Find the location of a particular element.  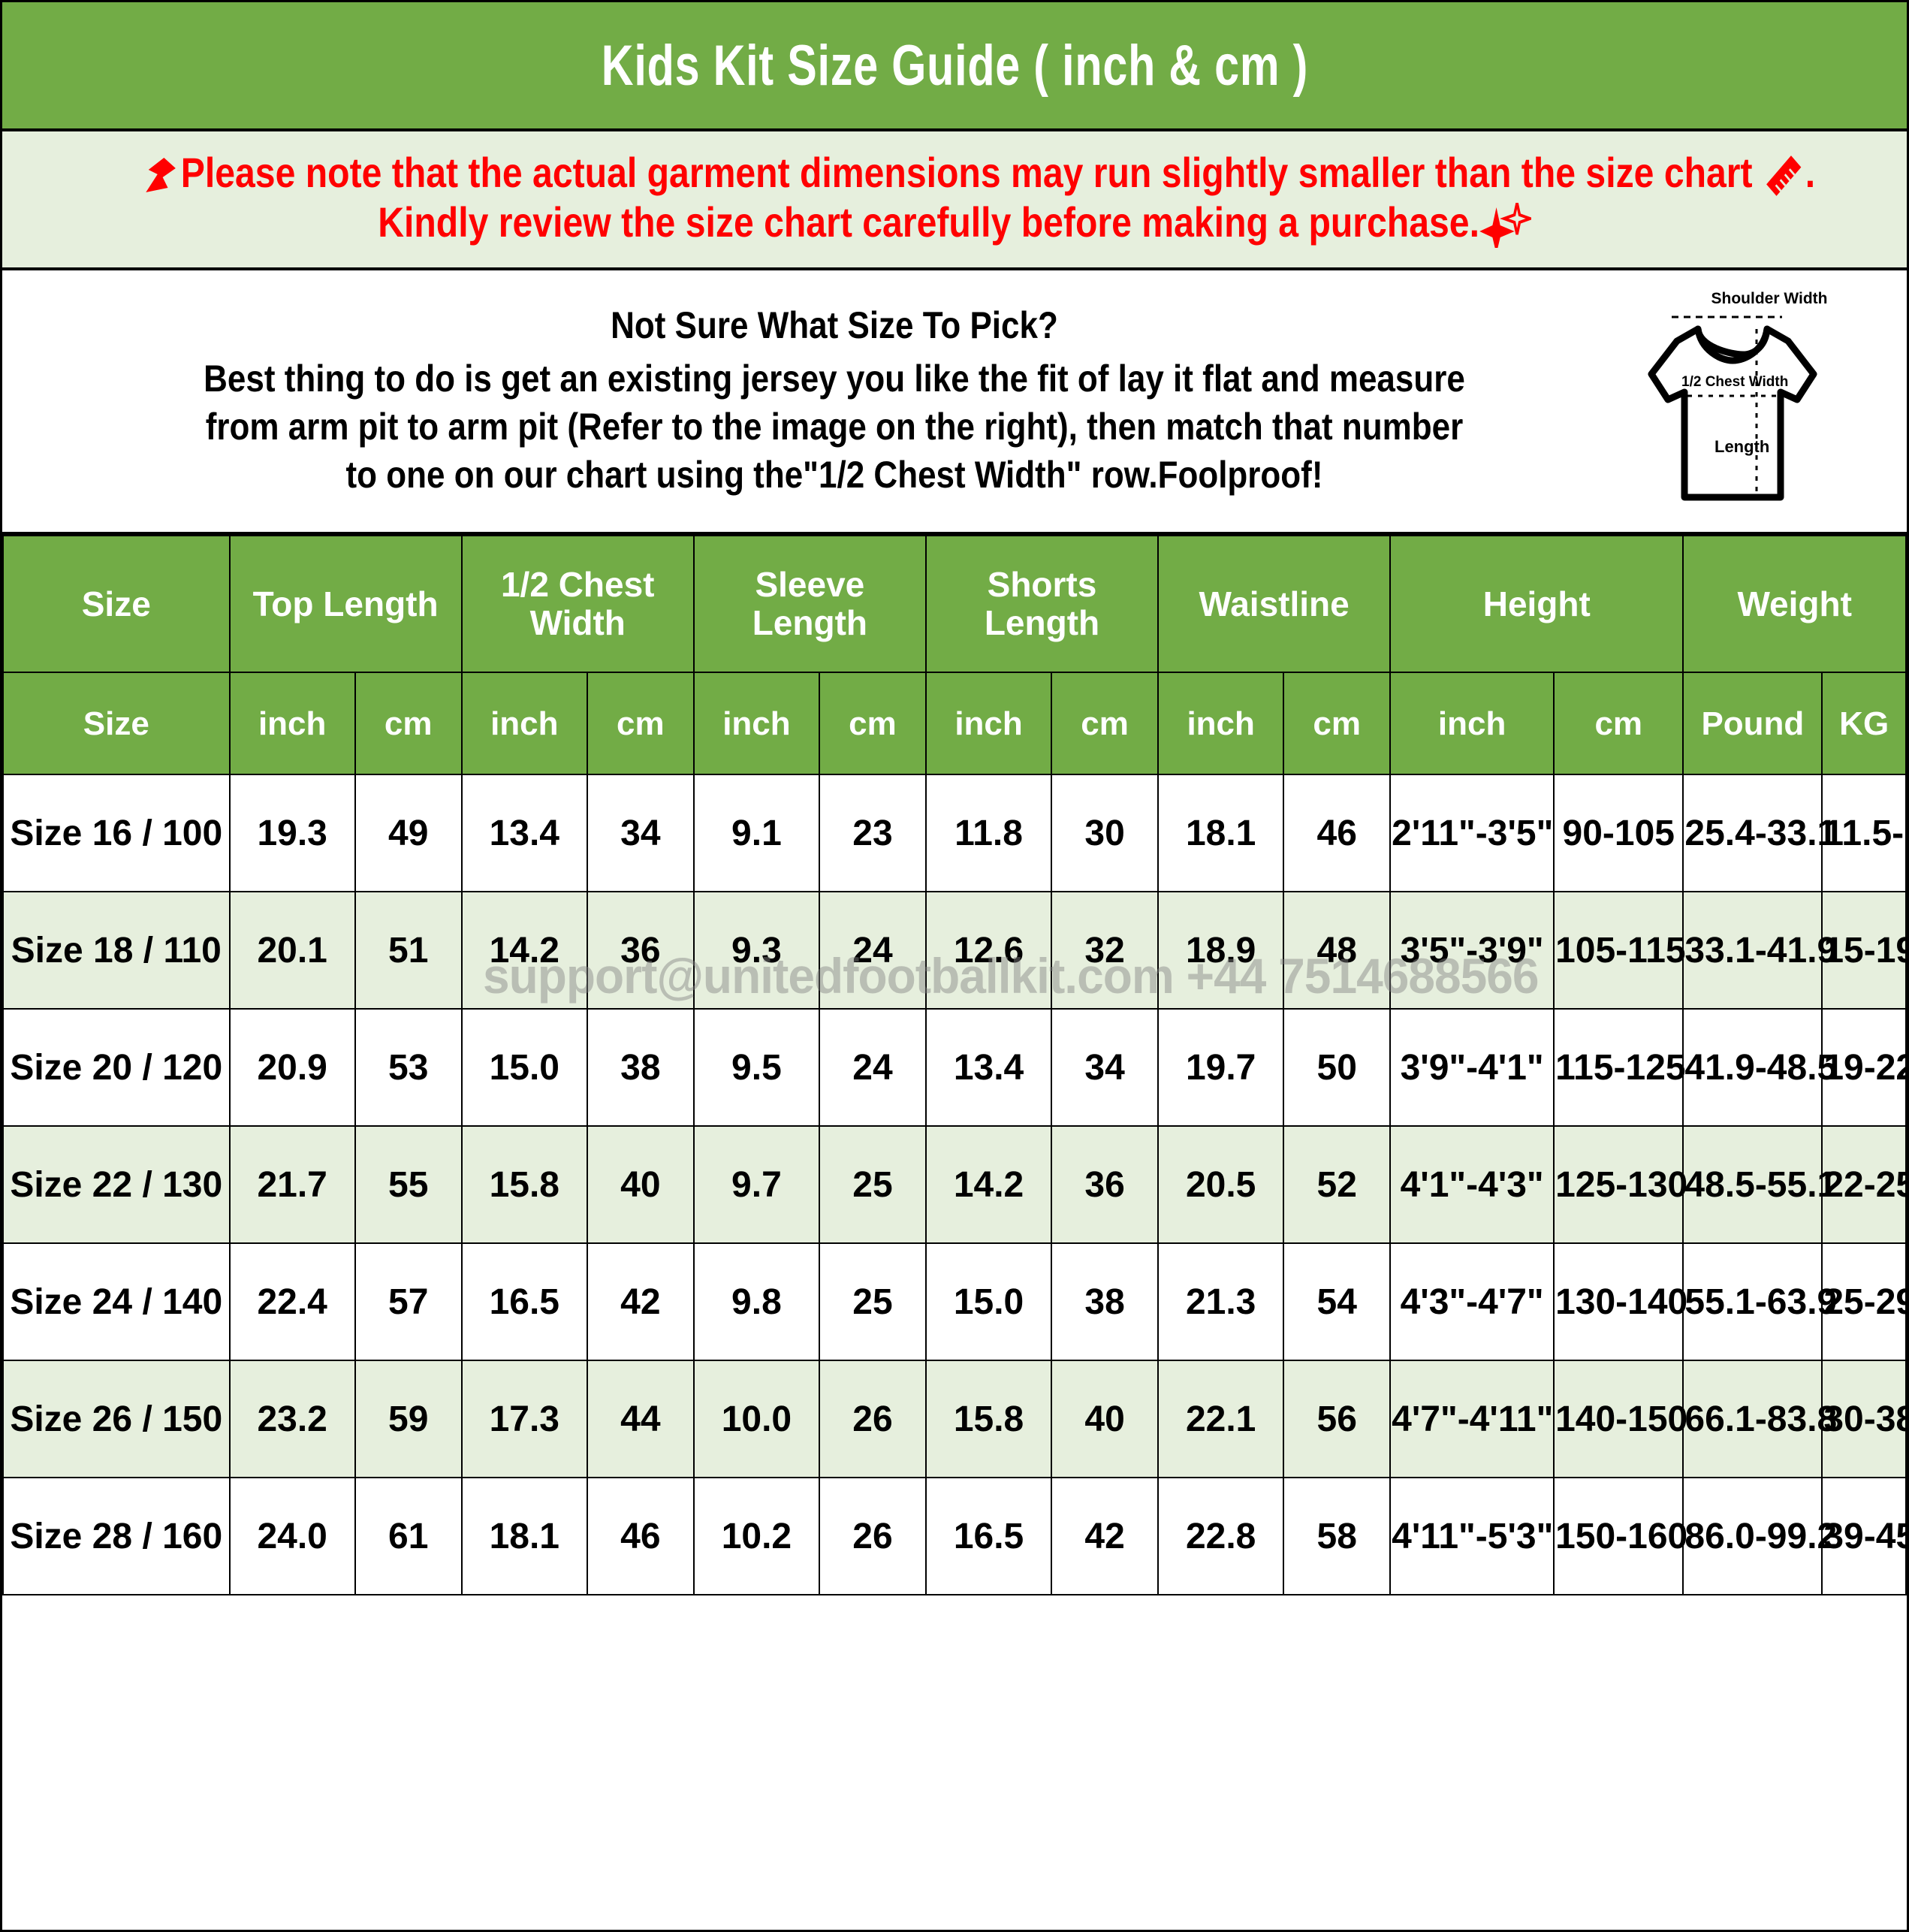

cell-chest-cm: 44 is located at coordinates (640, 1419).